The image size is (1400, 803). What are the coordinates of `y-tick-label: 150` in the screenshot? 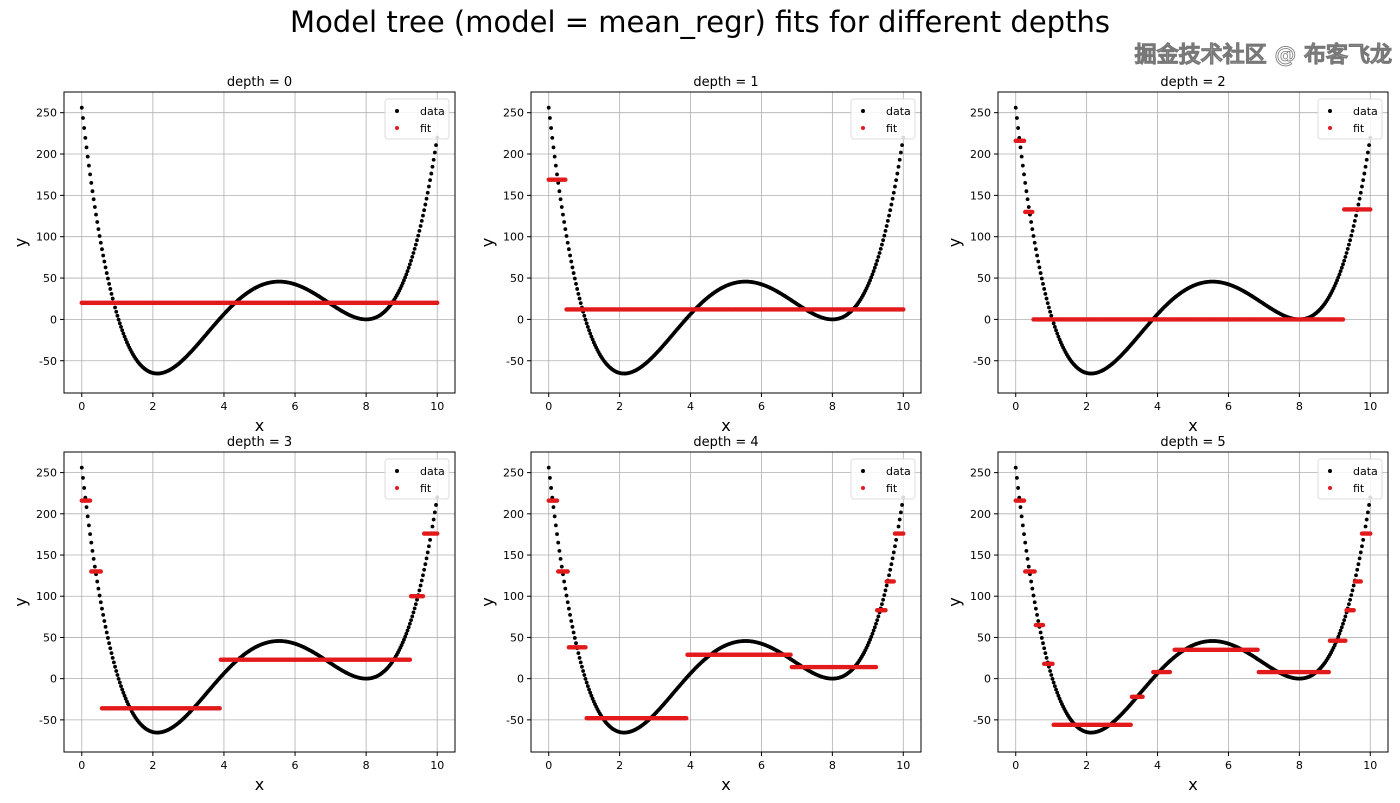 It's located at (46, 195).